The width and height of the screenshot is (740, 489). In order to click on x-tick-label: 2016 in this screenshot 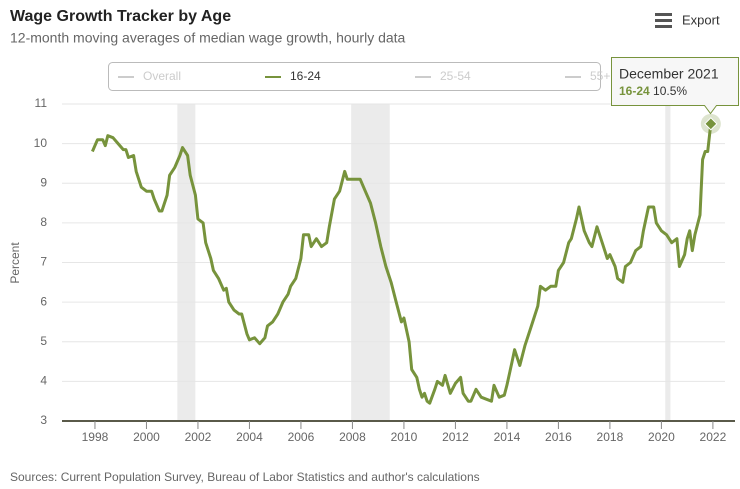, I will do `click(558, 437)`.